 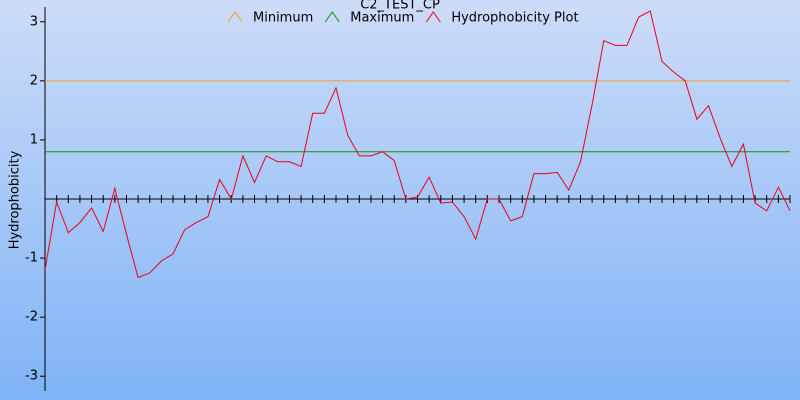 What do you see at coordinates (34, 80) in the screenshot?
I see `y-tick-label: 2` at bounding box center [34, 80].